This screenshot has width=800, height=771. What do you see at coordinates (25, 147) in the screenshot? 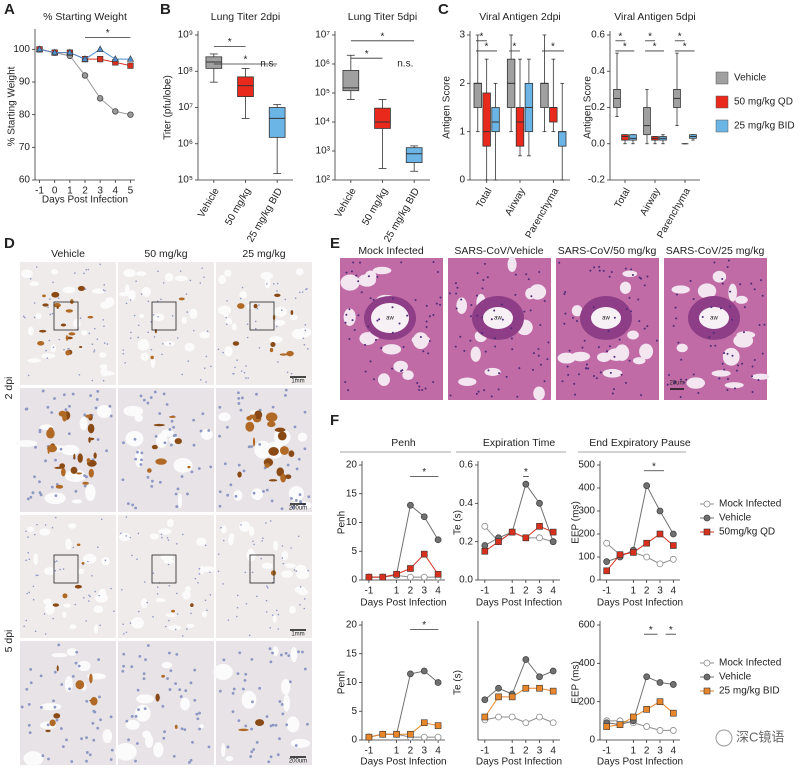
I see `y-tick-label: 70` at bounding box center [25, 147].